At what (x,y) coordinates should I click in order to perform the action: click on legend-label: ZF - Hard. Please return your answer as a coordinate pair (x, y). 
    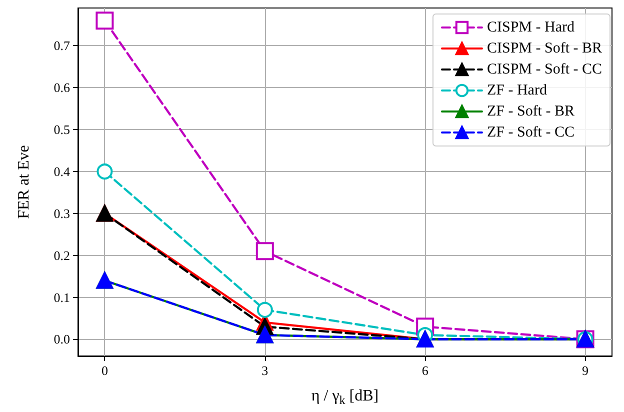
    Looking at the image, I should click on (517, 90).